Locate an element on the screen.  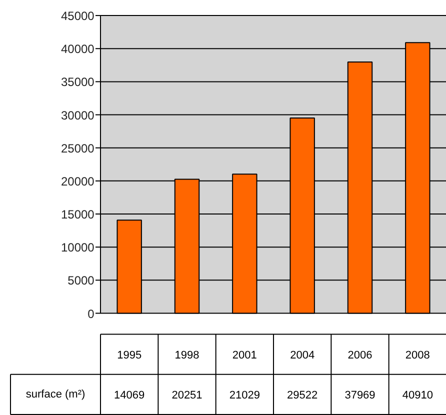
y-tick-label: 45000 is located at coordinates (77, 16).